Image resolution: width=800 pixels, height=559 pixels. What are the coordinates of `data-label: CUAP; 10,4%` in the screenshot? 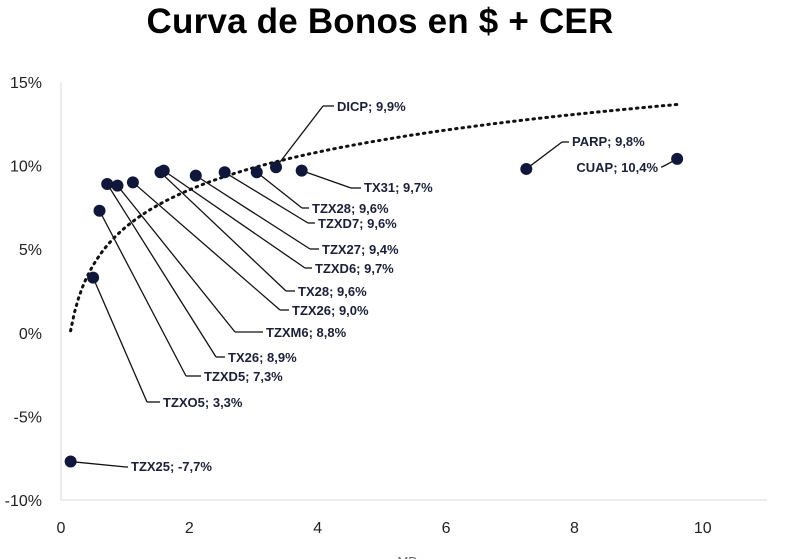 It's located at (617, 167).